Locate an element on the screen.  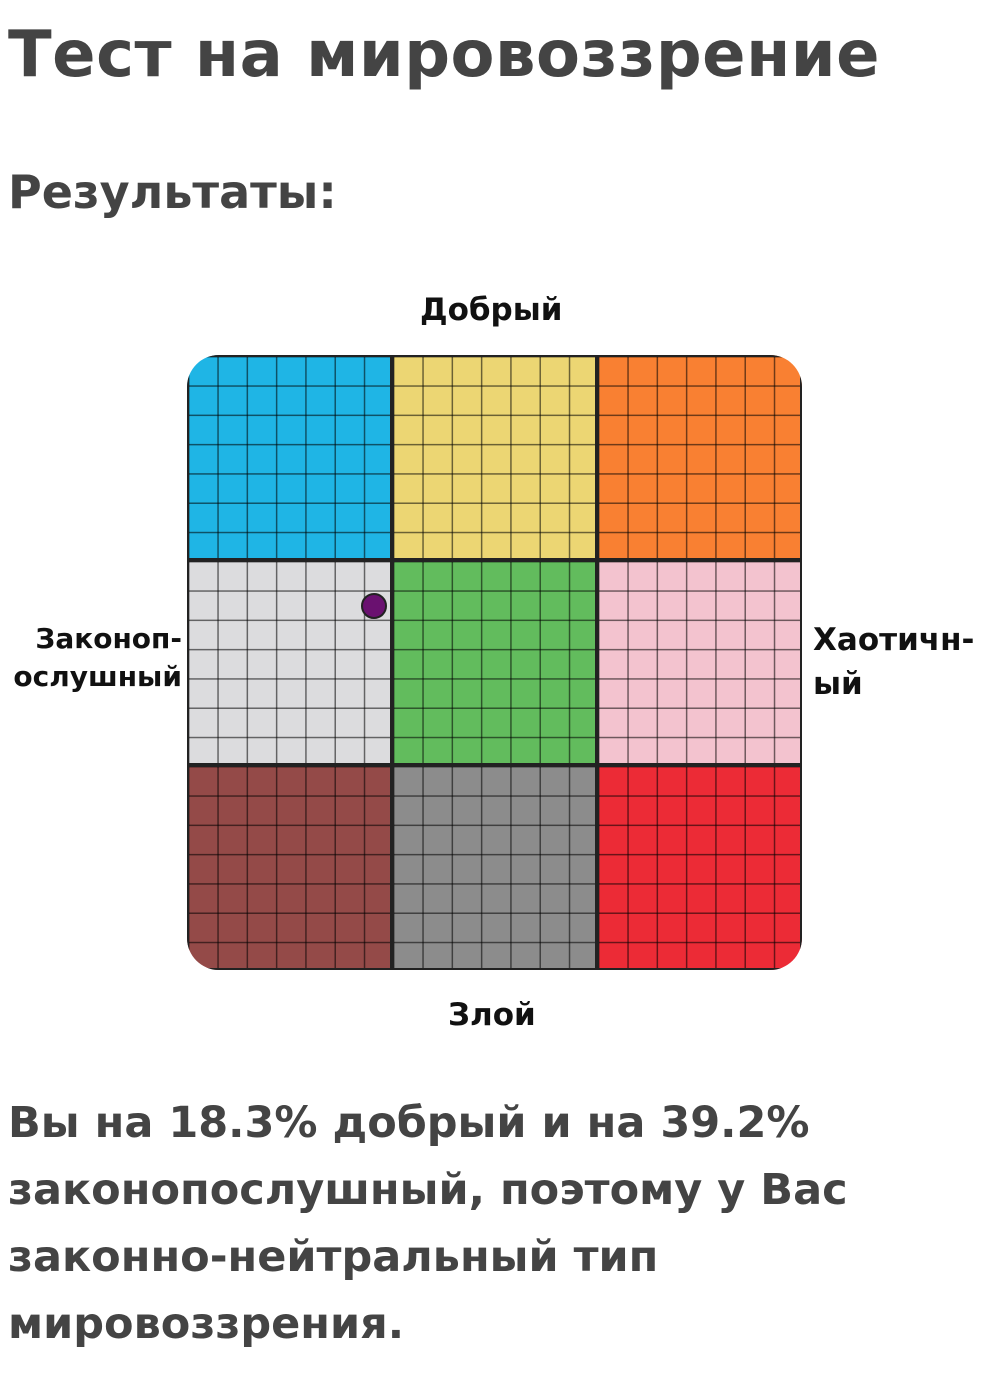
quadrant-chaotic-neutral is located at coordinates (699, 662).